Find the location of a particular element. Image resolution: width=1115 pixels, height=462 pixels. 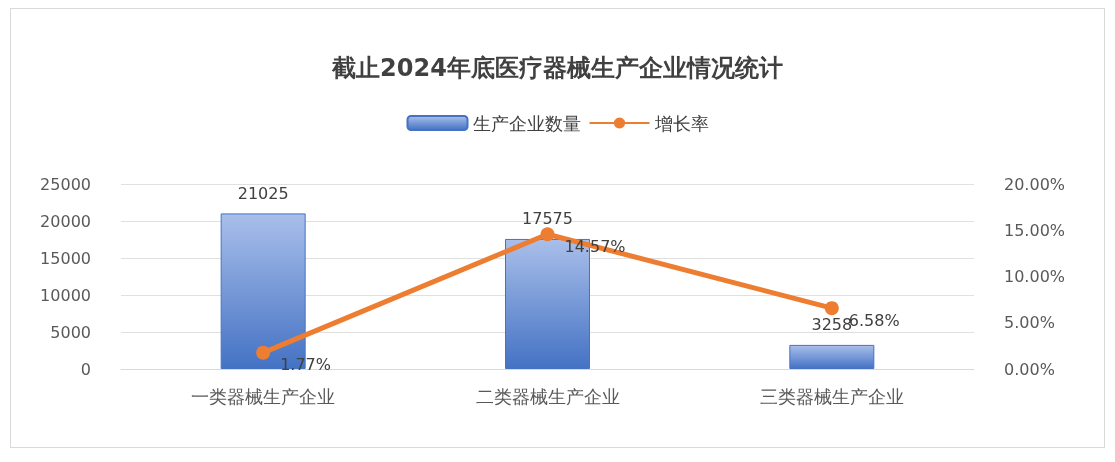

y2-tick-label: 5.00% is located at coordinates (1029, 323).